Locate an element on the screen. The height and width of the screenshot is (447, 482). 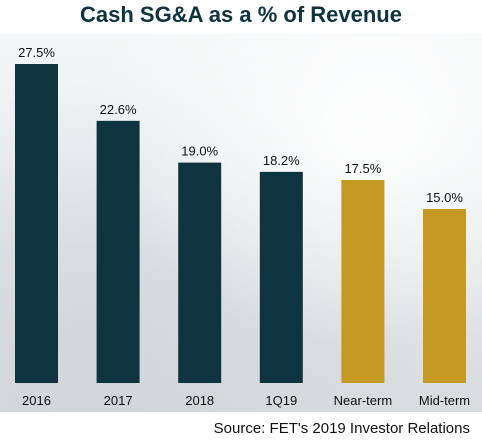
bar-1q19 is located at coordinates (281, 277).